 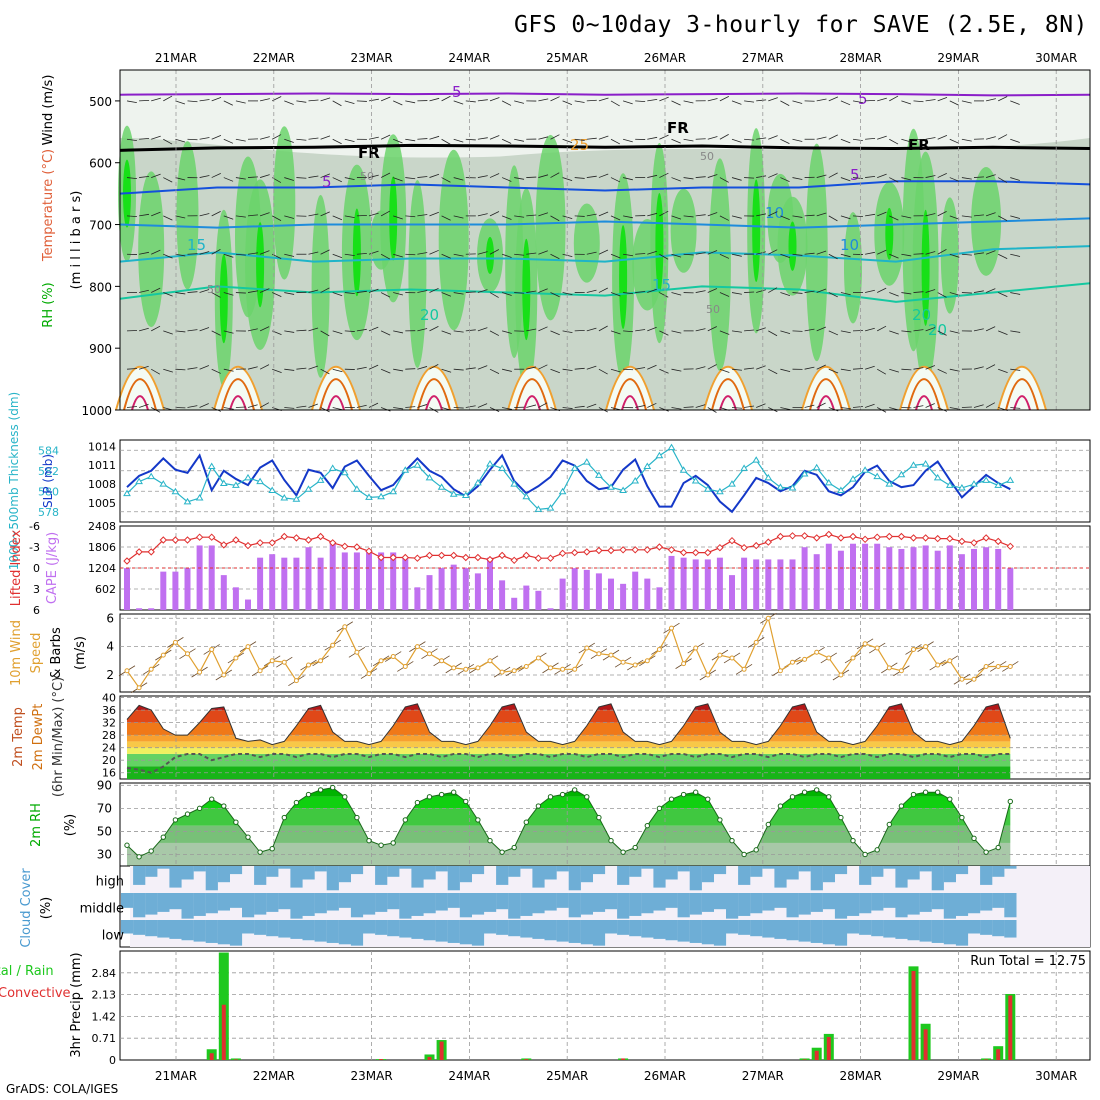 What do you see at coordinates (176, 58) in the screenshot?
I see `date-label-top: 21MAR` at bounding box center [176, 58].